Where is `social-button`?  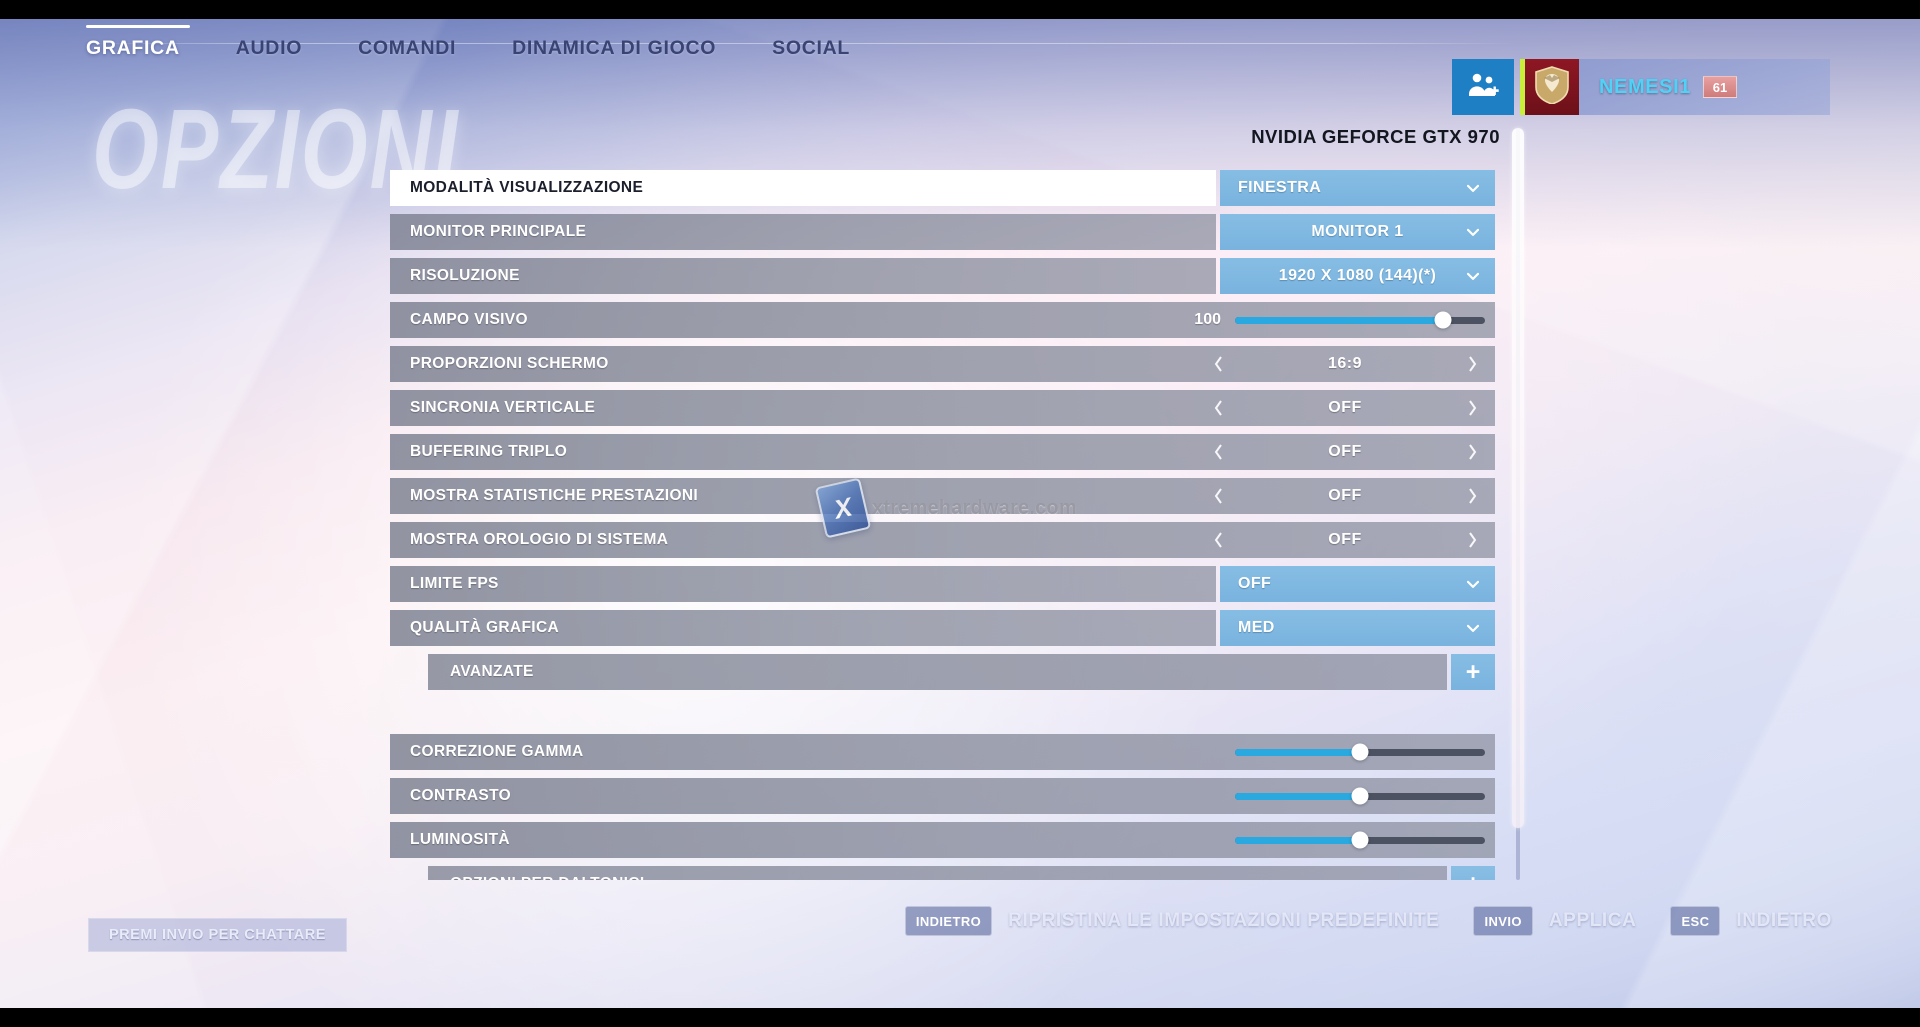 social-button is located at coordinates (1483, 87).